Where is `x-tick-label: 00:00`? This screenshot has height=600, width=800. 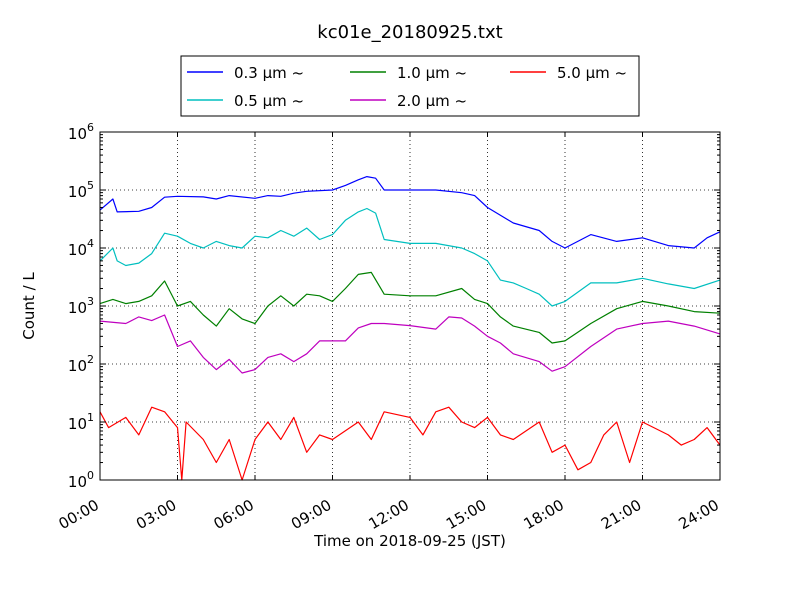 x-tick-label: 00:00 is located at coordinates (79, 514).